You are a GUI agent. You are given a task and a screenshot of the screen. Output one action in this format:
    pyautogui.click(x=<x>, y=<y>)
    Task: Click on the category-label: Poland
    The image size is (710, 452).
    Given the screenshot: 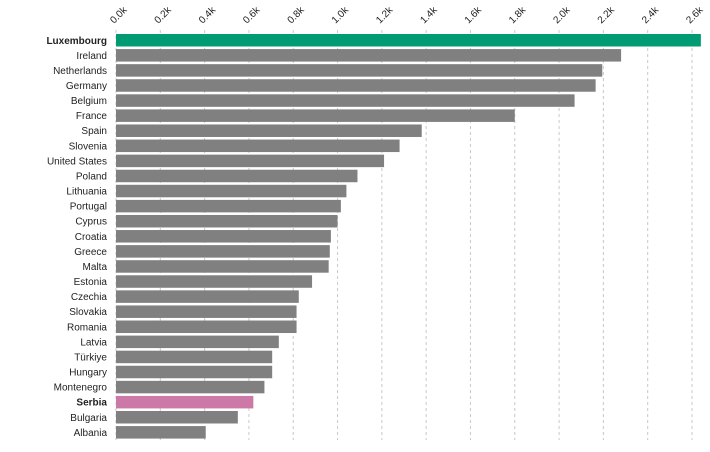 What is the action you would take?
    pyautogui.click(x=91, y=176)
    